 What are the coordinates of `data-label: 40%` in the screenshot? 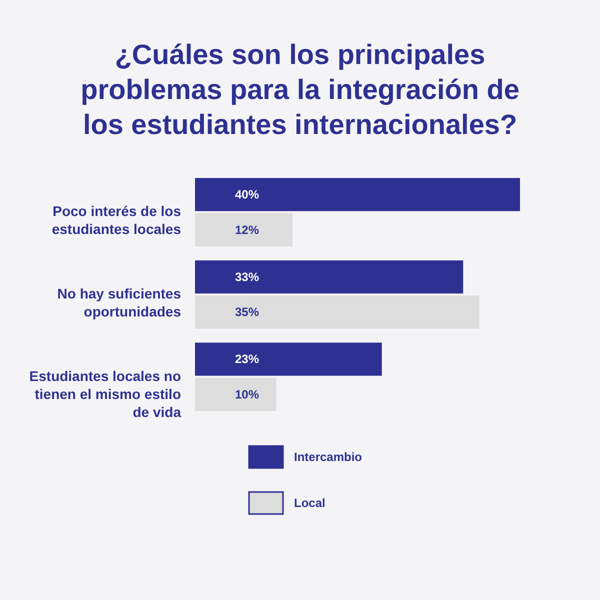 It's located at (247, 195).